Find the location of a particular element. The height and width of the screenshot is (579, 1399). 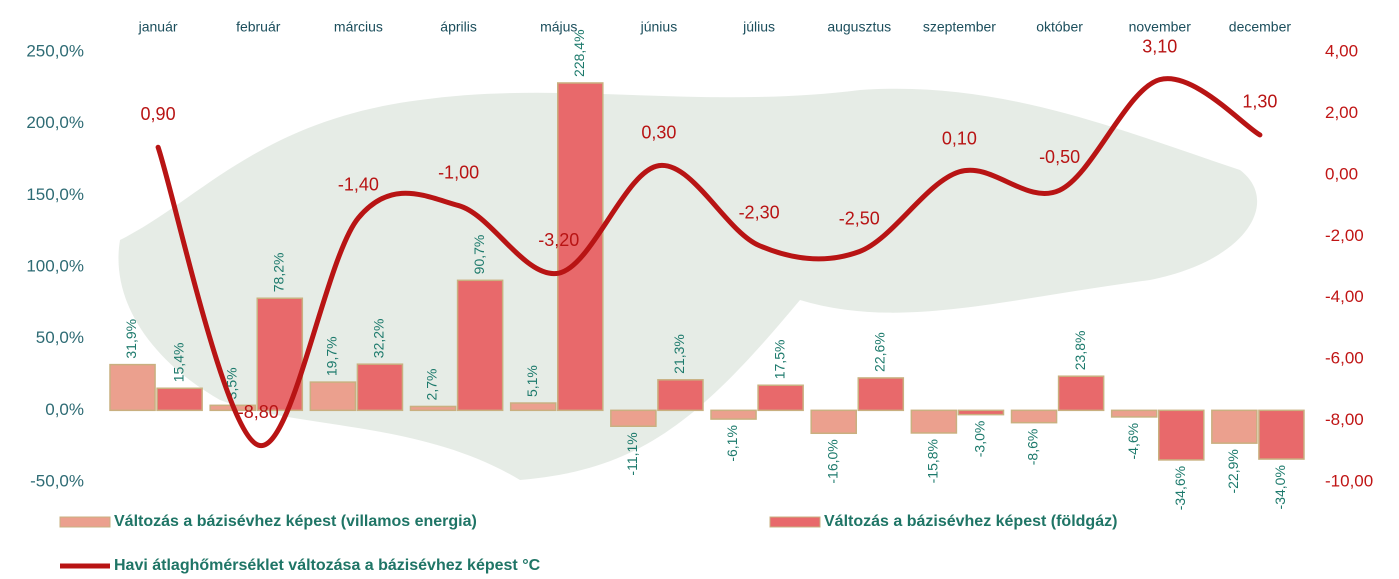

line-label: -2,30 is located at coordinates (759, 212).